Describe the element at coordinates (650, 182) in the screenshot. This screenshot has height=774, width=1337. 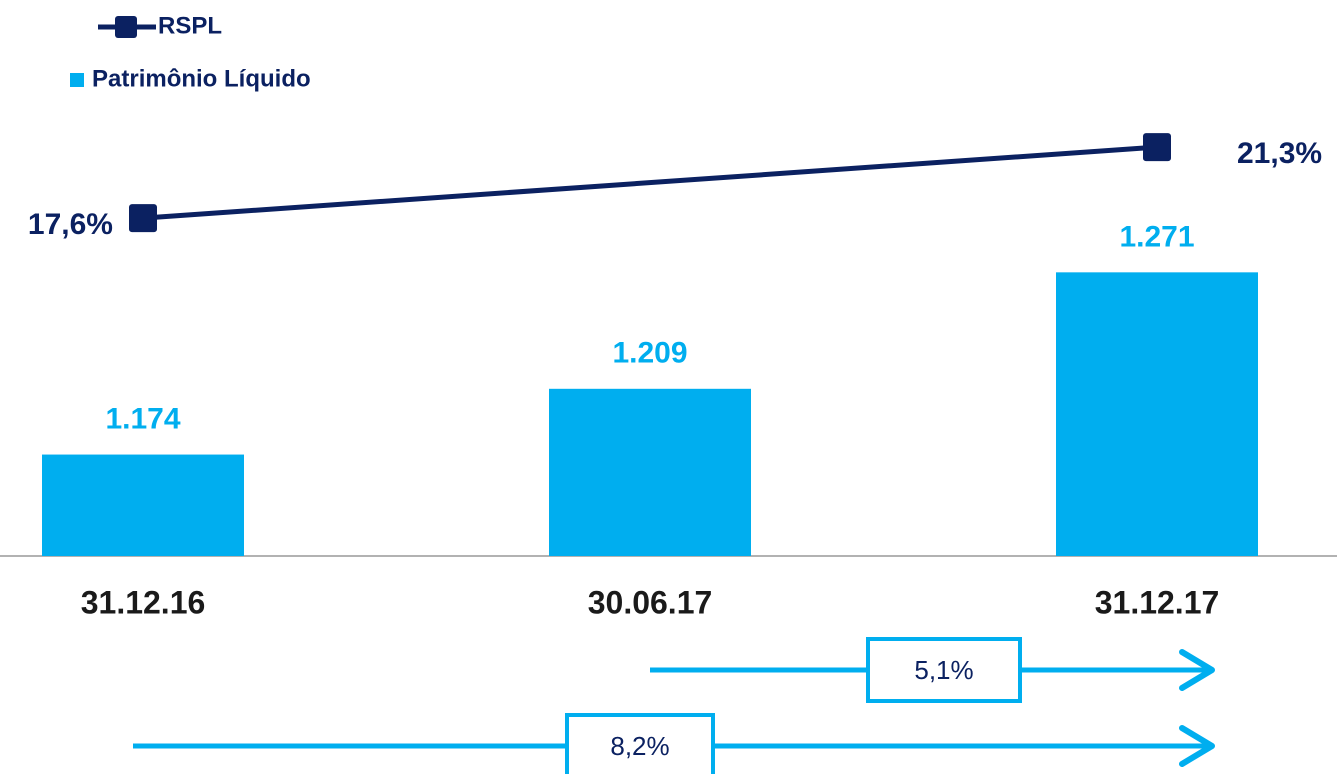
I see `line-segment` at that location.